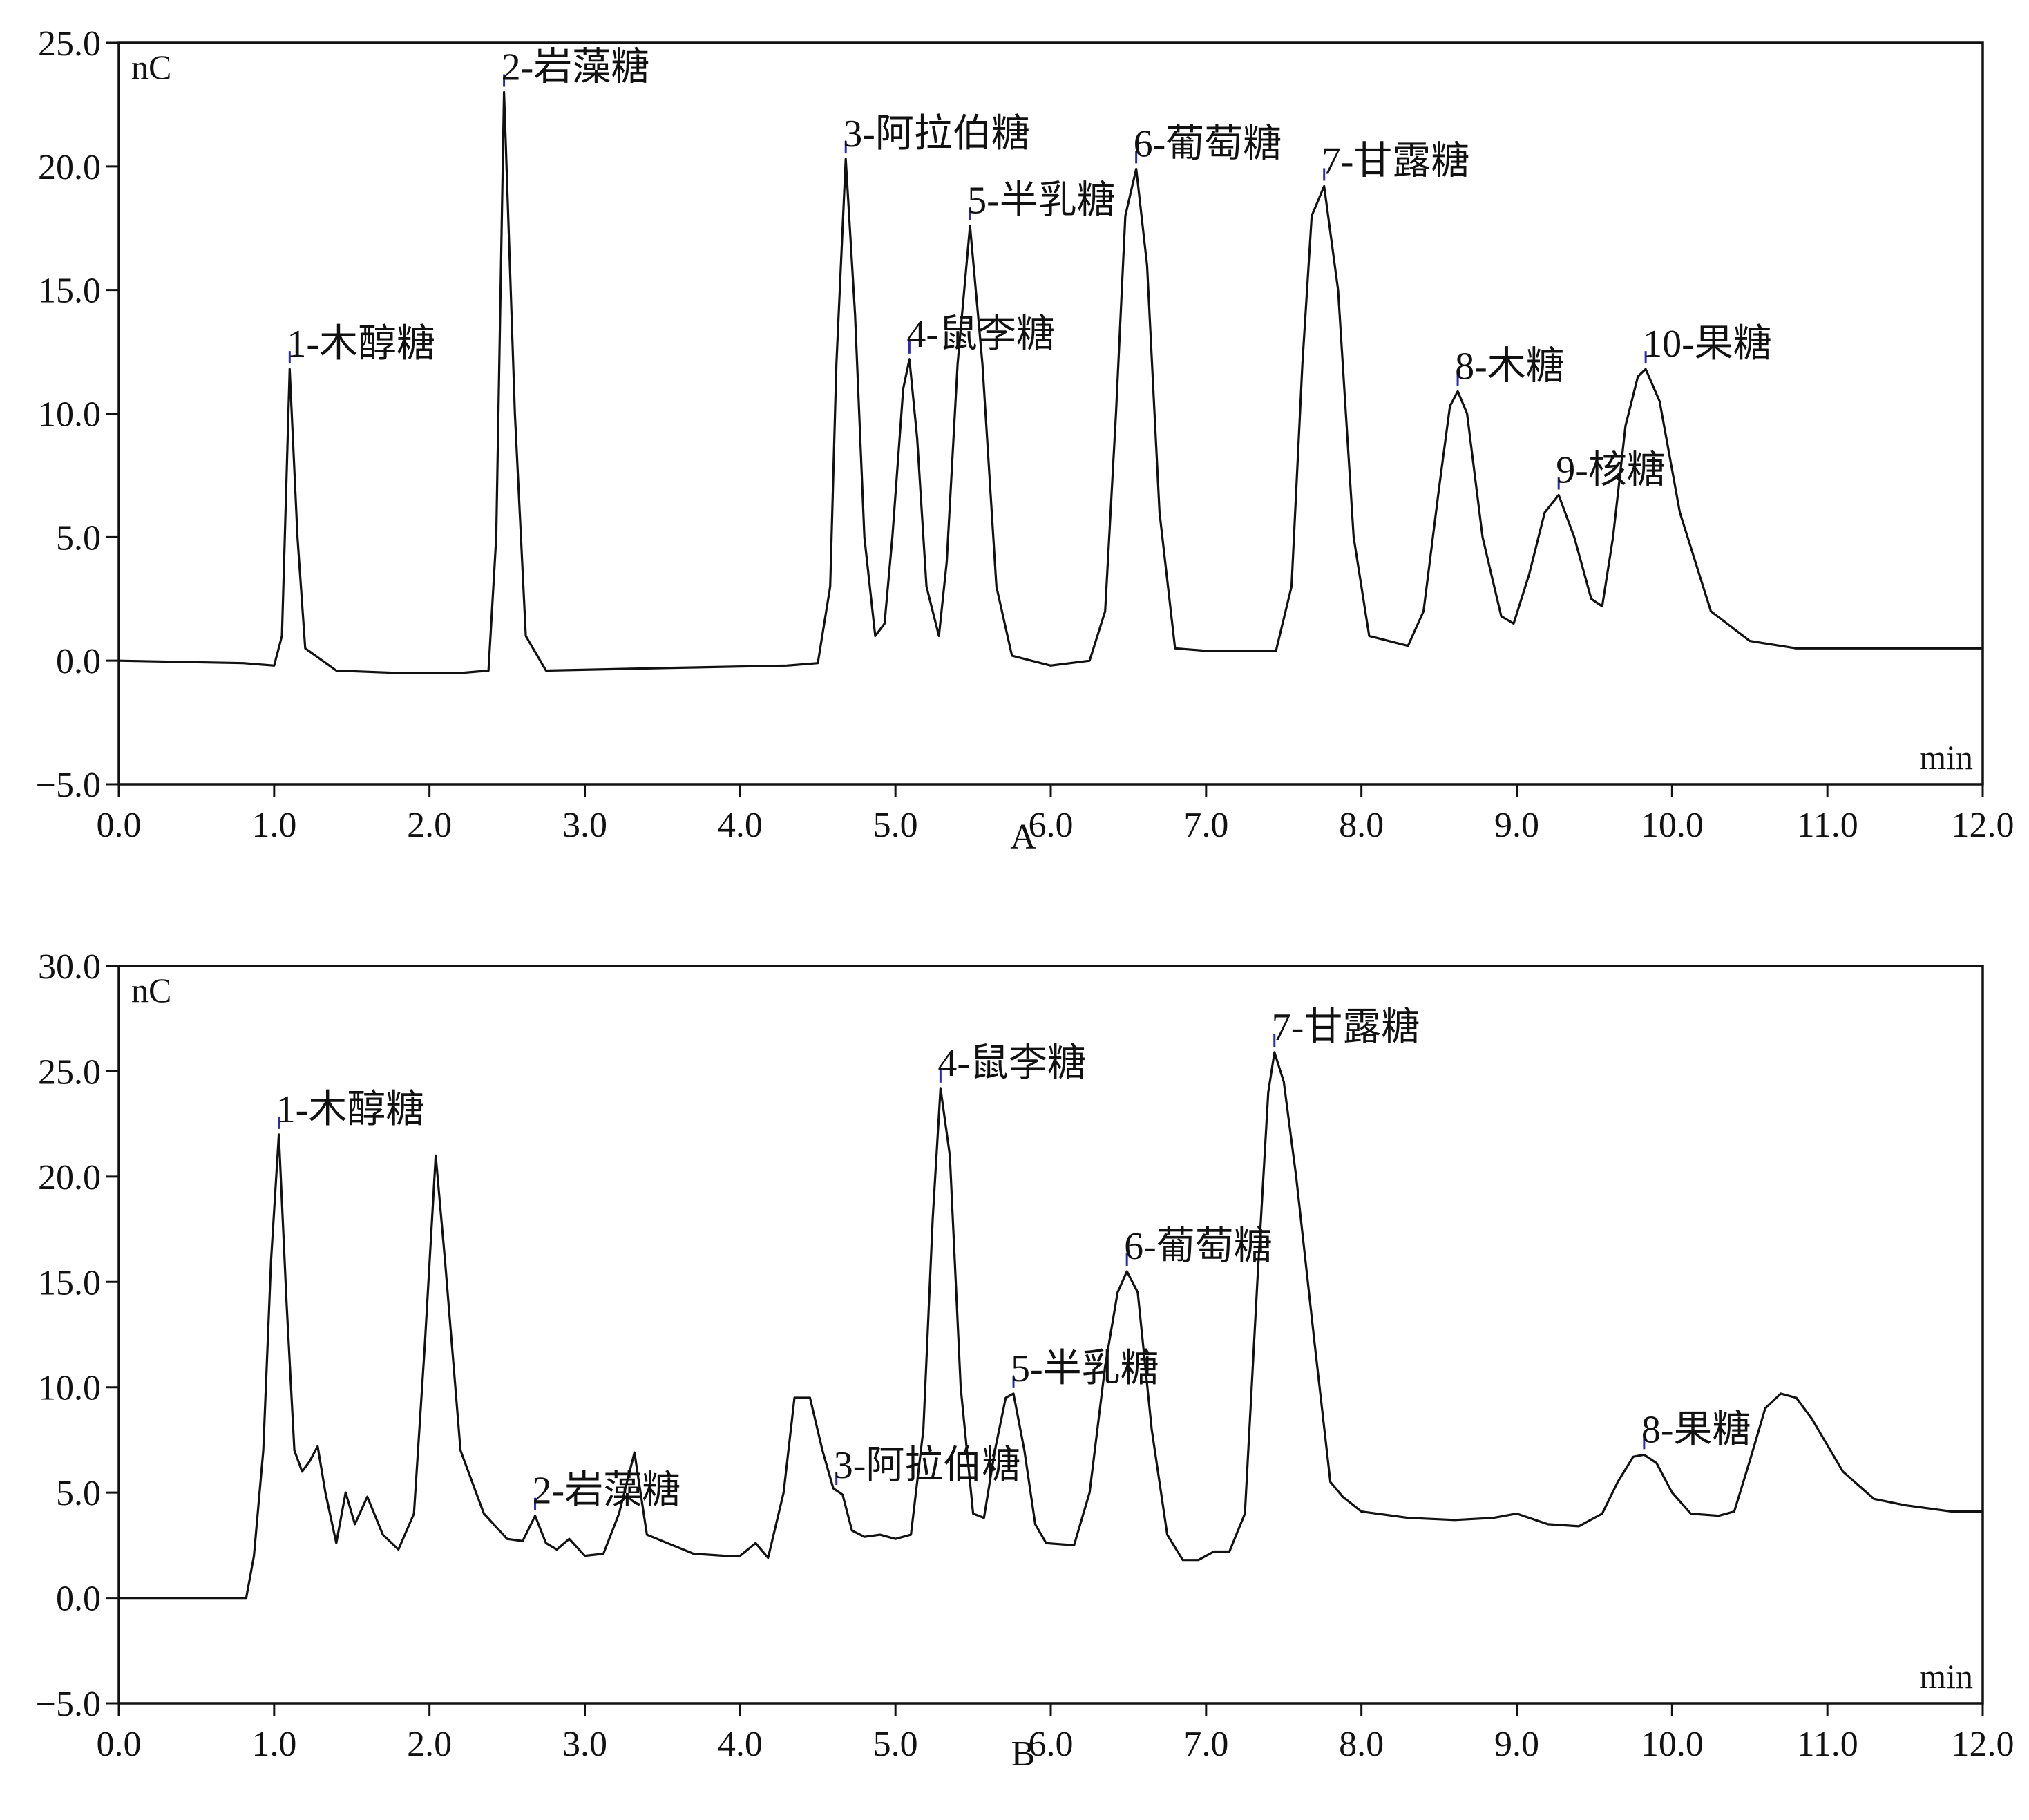 This screenshot has width=2029, height=1820. I want to click on peak-label: 8-果糖, so click(1696, 1429).